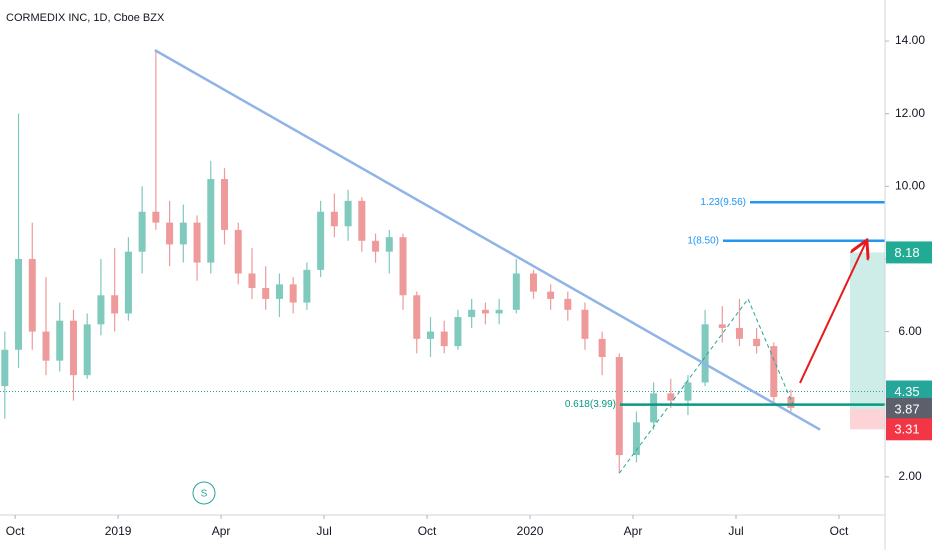  What do you see at coordinates (723, 202) in the screenshot?
I see `fib-label: 1.23(9.56)` at bounding box center [723, 202].